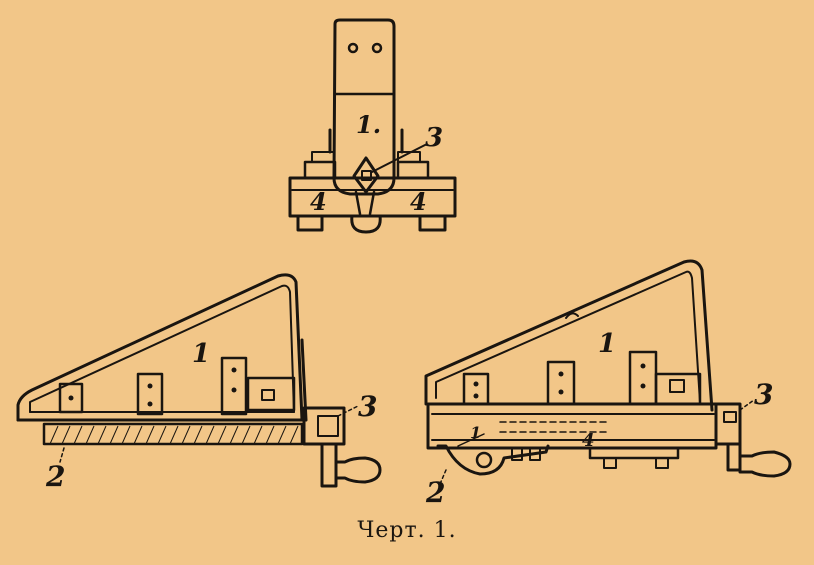 This screenshot has width=814, height=565. Describe the element at coordinates (763, 394) in the screenshot. I see `right-view-label-3: 3` at that location.